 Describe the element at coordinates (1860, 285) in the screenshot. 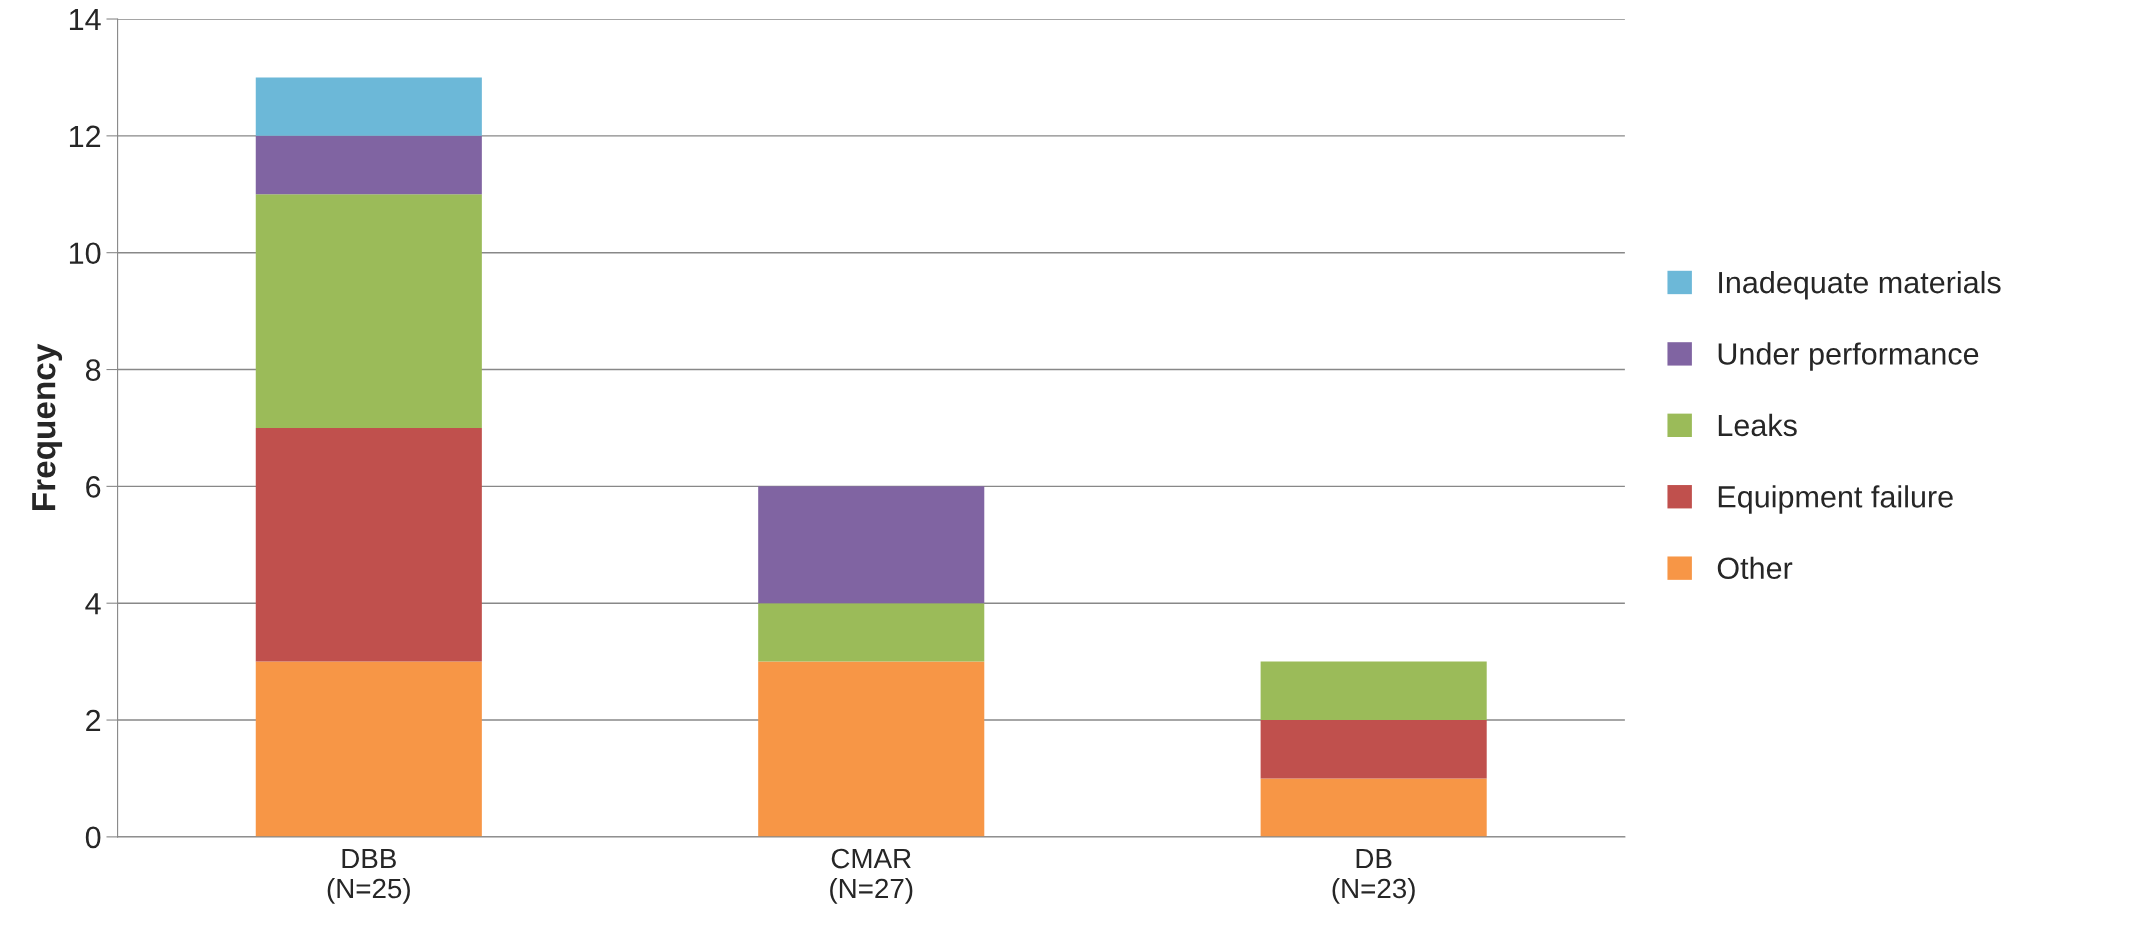

I see `legend-label: Inadequate materials` at that location.